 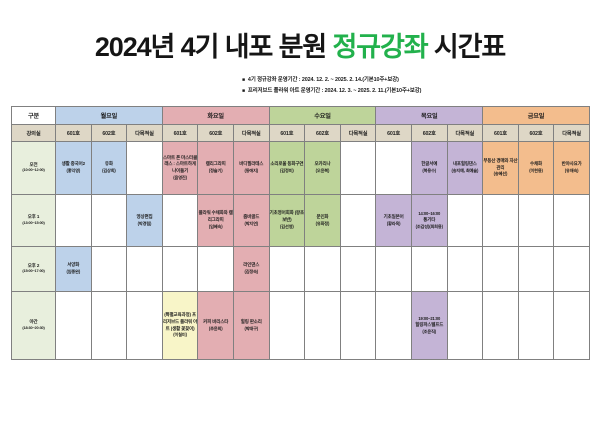 What do you see at coordinates (73, 132) in the screenshot?
I see `header-room-mon-601: 601호` at bounding box center [73, 132].